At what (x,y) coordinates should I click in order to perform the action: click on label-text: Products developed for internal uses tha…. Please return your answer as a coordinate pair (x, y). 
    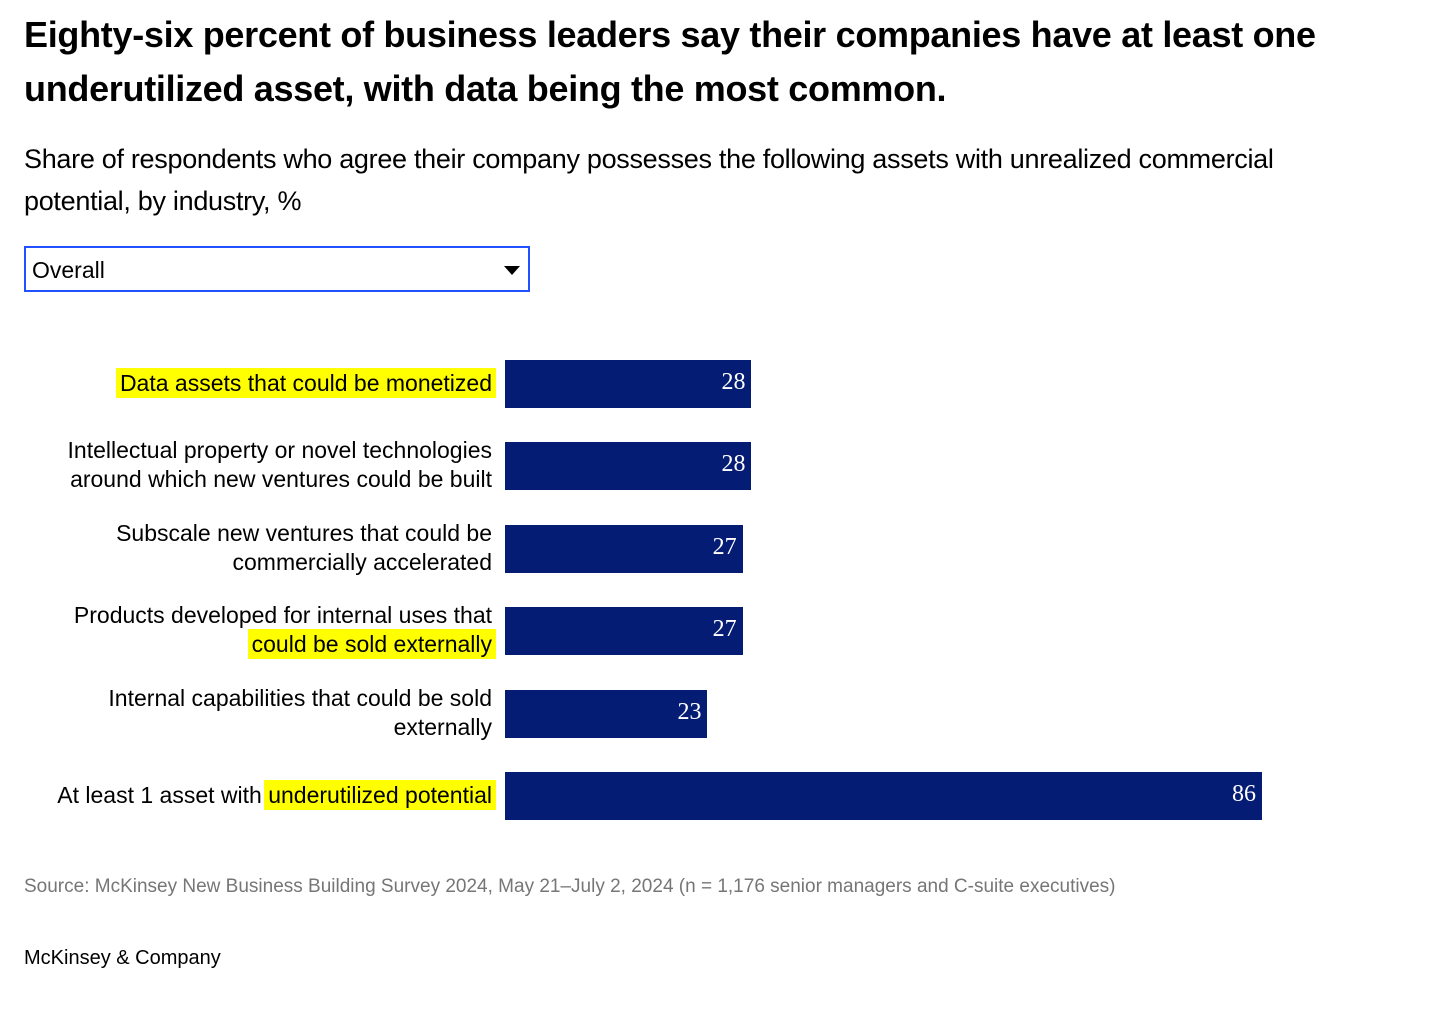
    Looking at the image, I should click on (282, 615).